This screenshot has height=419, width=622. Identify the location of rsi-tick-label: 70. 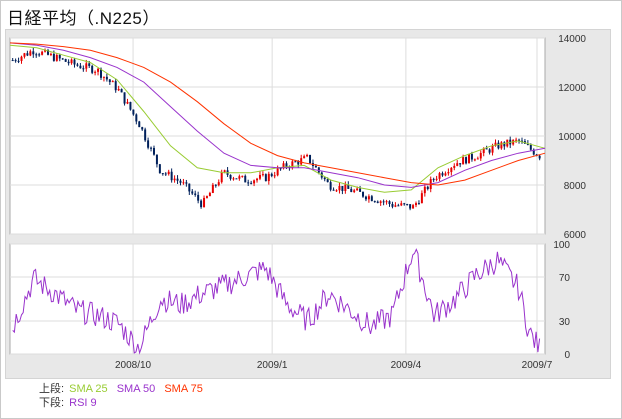
(565, 278).